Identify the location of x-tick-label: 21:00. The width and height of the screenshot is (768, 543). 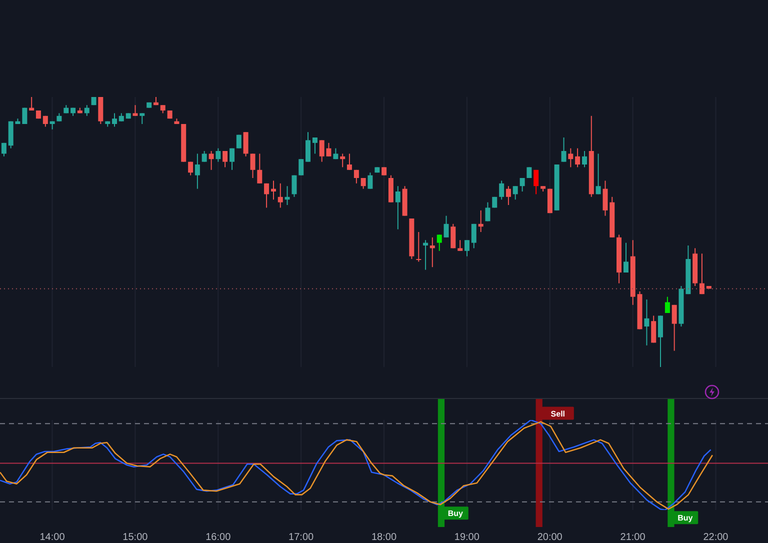
(633, 537).